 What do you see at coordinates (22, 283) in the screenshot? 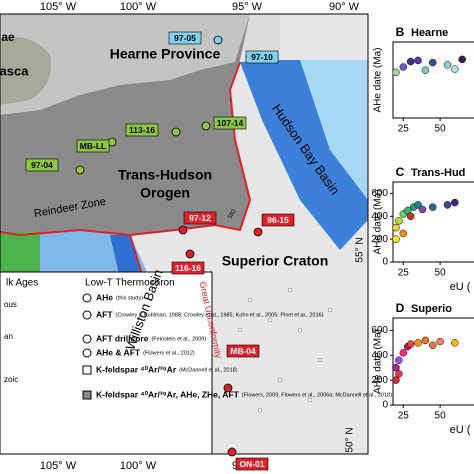
I see `legend-title: lk Ages` at bounding box center [22, 283].